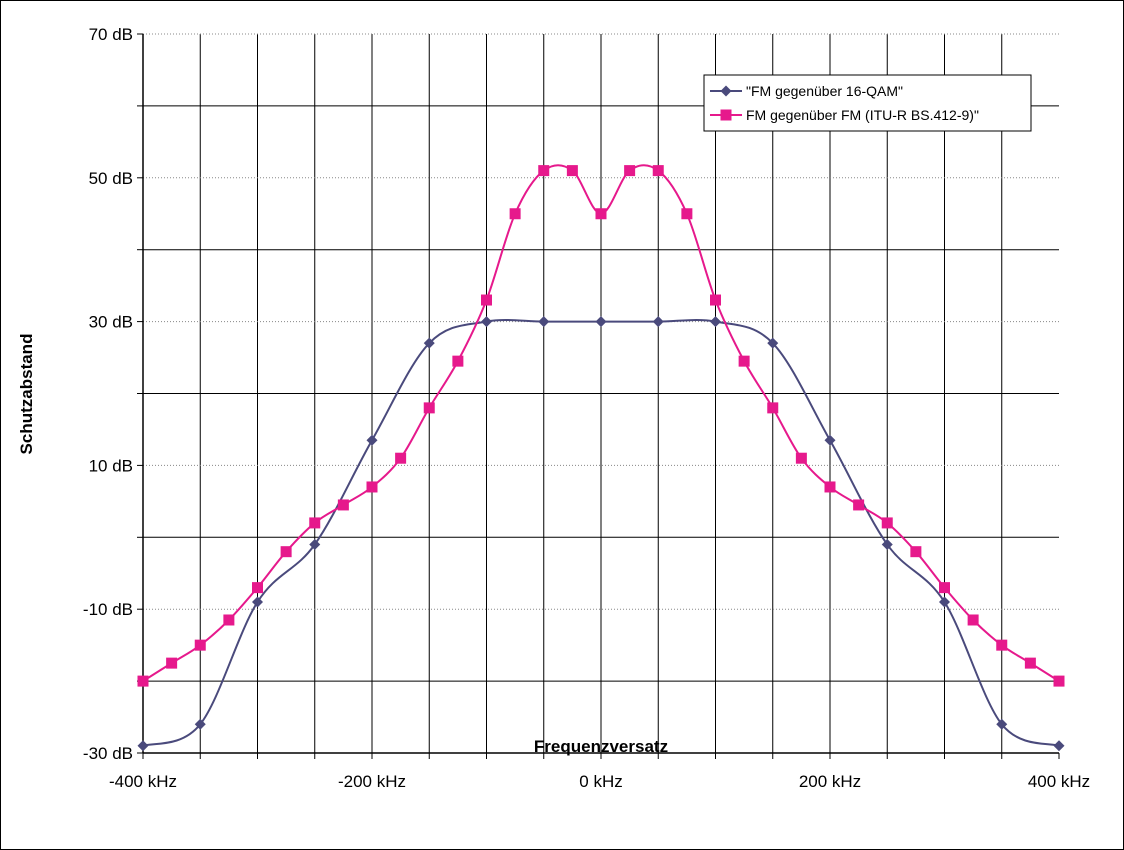  I want to click on y-axis-title: Schutzabstand, so click(26, 394).